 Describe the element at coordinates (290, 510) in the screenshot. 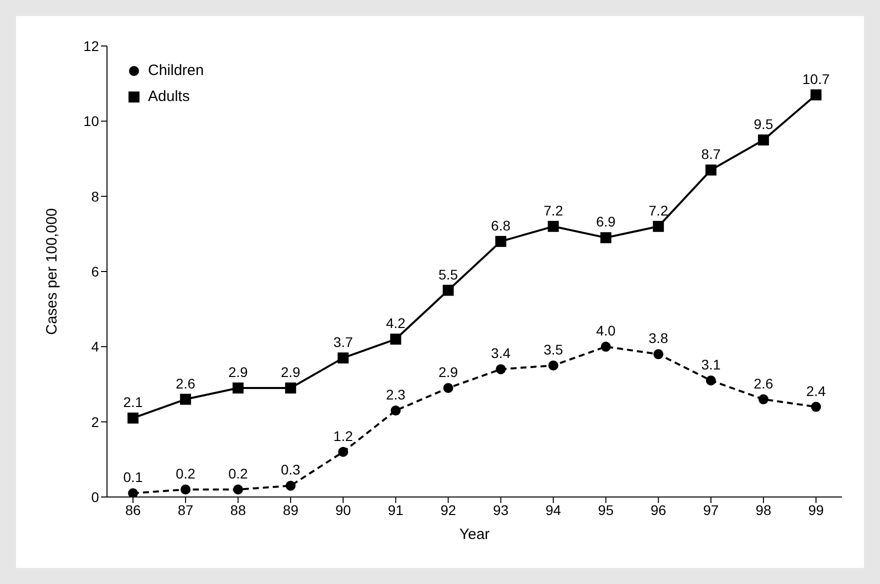

I see `x-tick-label: 89` at that location.